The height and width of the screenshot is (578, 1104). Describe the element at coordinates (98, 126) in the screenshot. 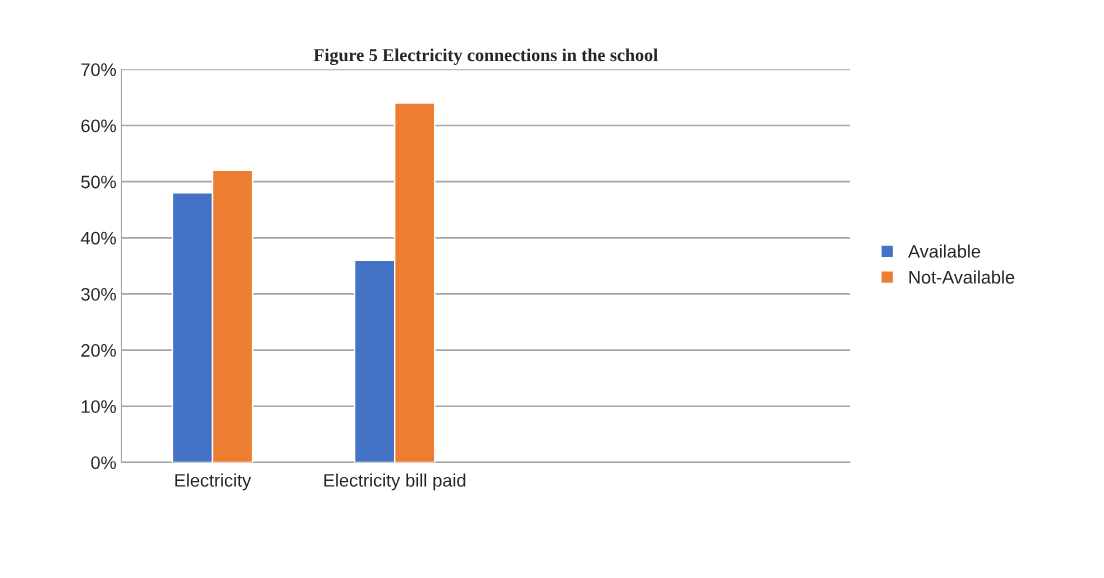

I see `y-tick-label: 60%` at that location.